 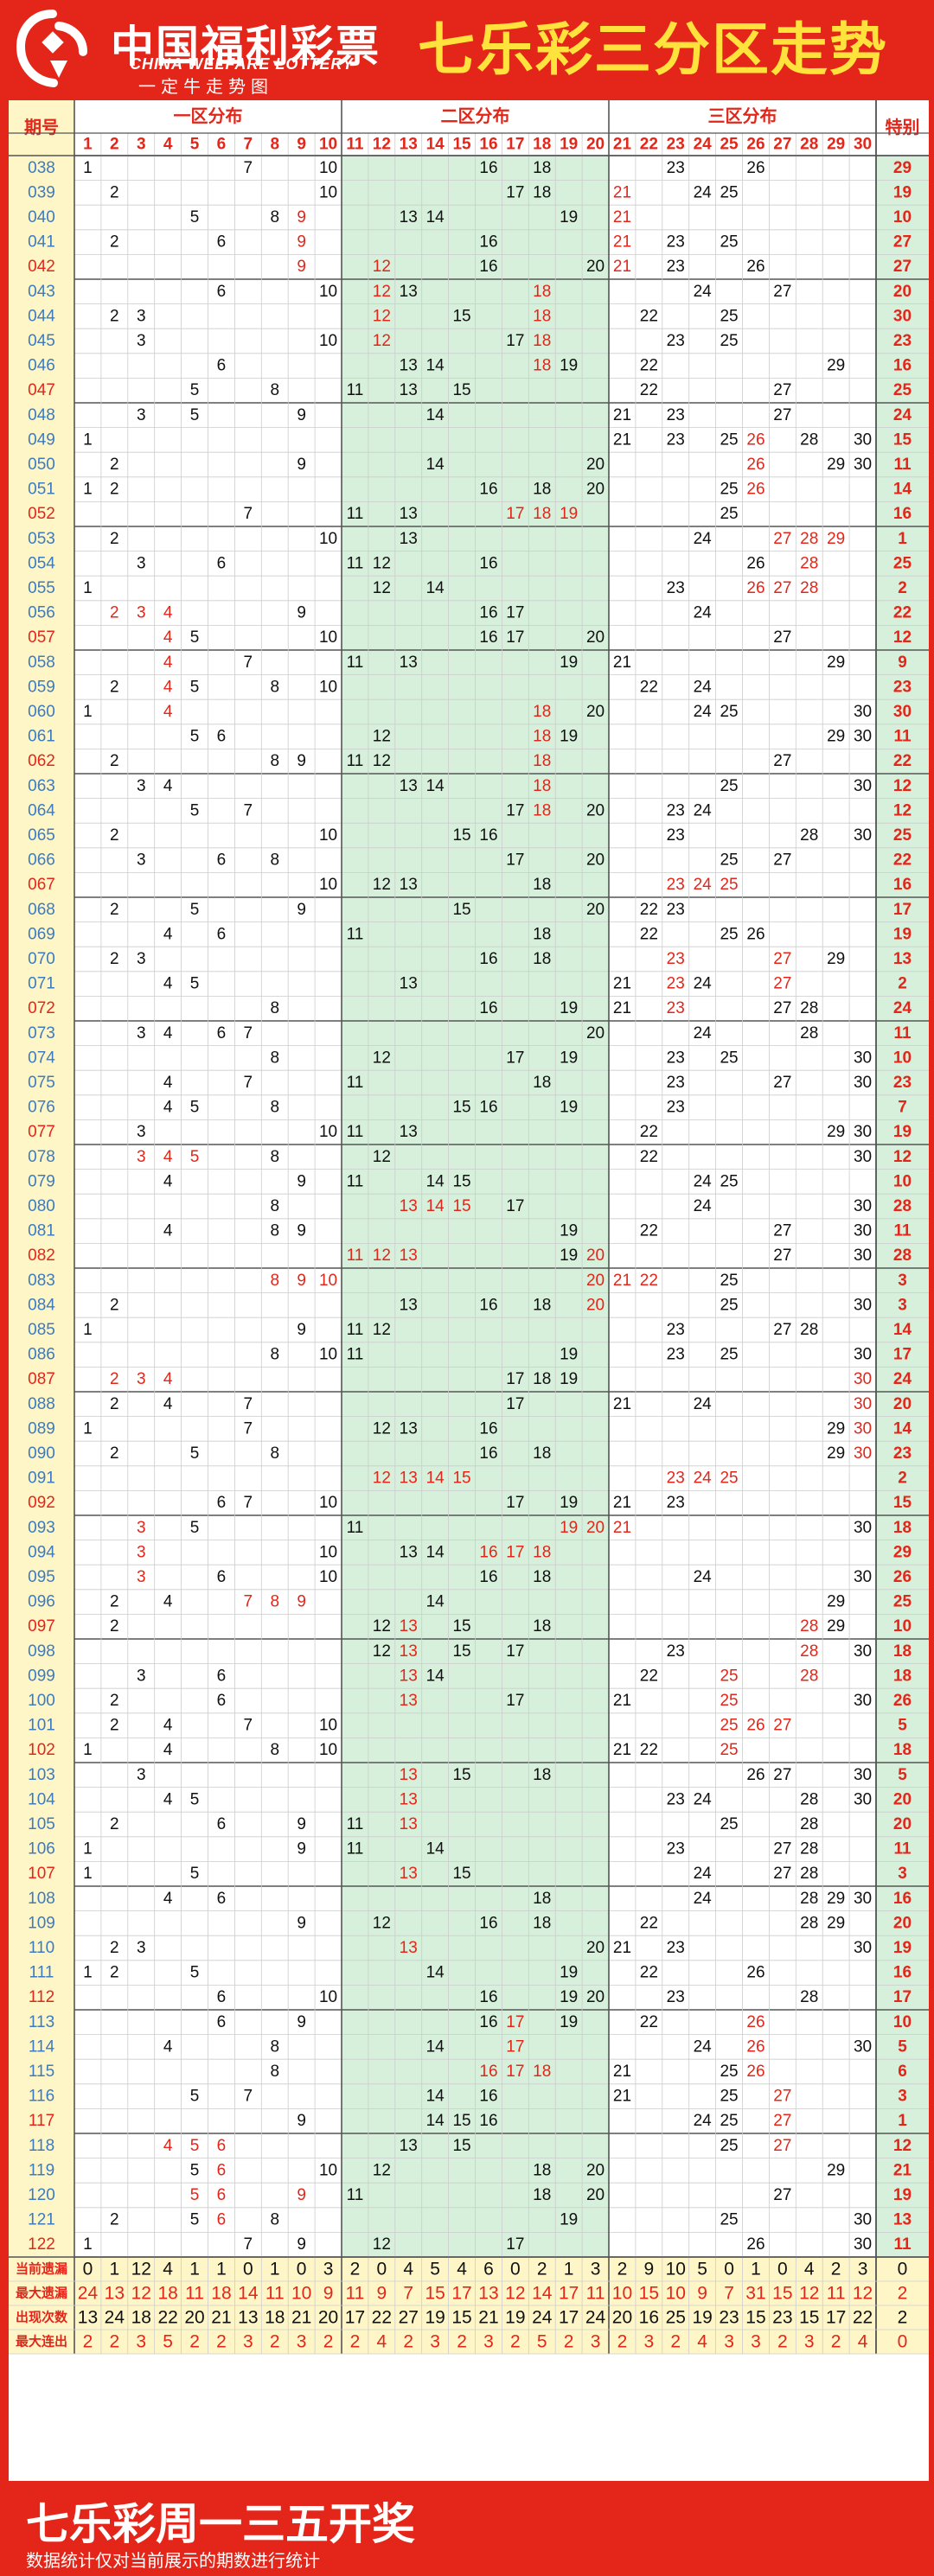 What do you see at coordinates (41, 1033) in the screenshot?
I see `issue-number: 073` at bounding box center [41, 1033].